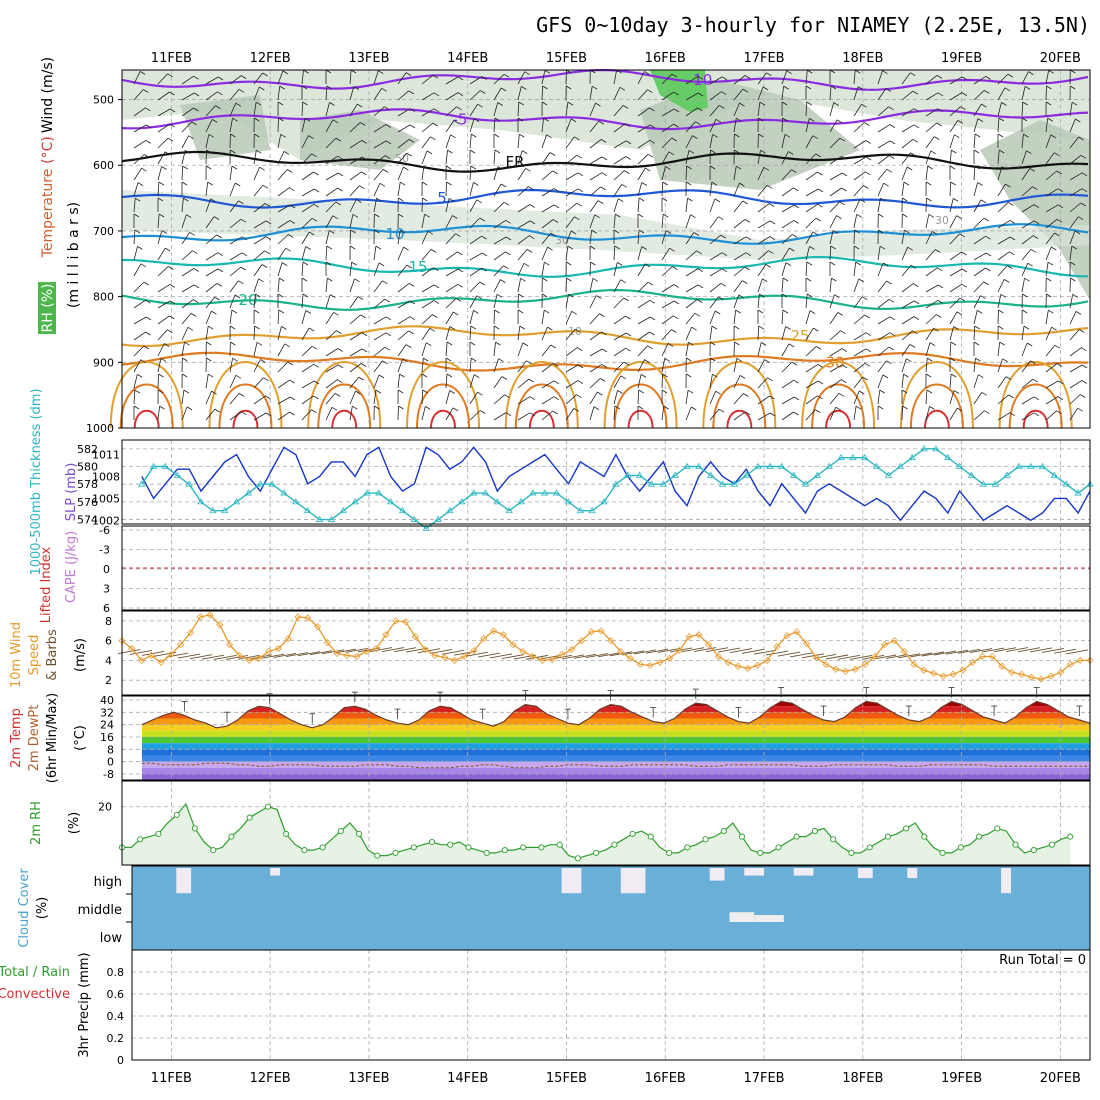  What do you see at coordinates (960, 847) in the screenshot?
I see `rh2m-point` at bounding box center [960, 847].